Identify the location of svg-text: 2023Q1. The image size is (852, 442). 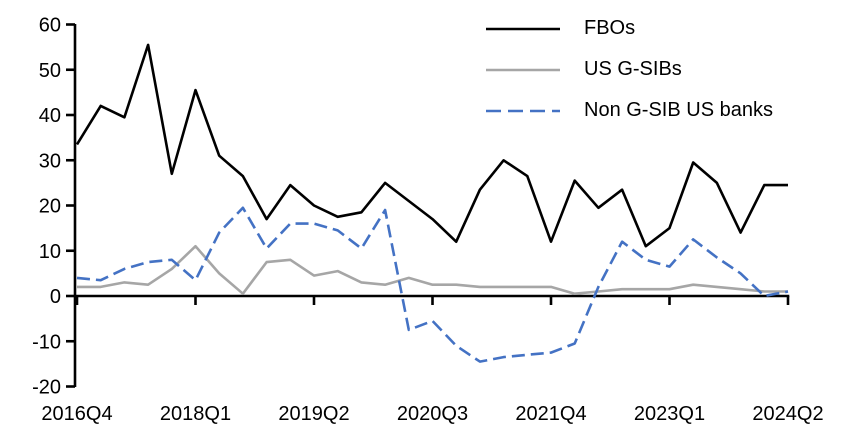
(669, 414).